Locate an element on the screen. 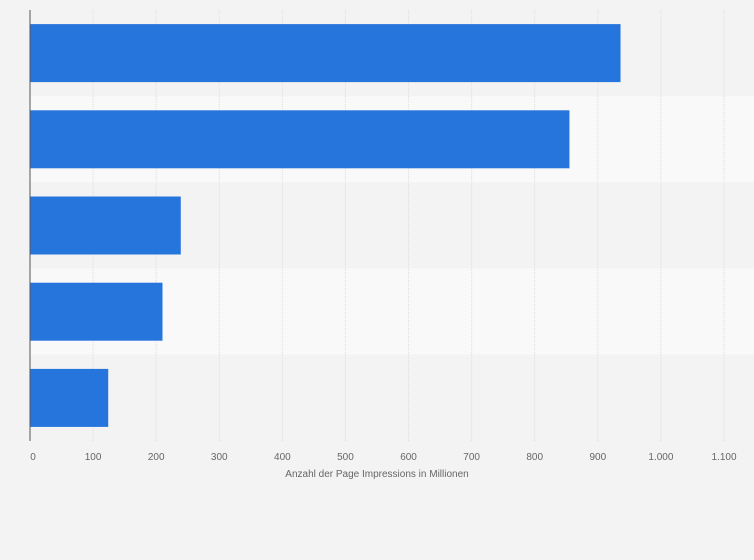 This screenshot has width=754, height=560. x-tick-labels: 0 100 200 300 400 500 600 700 800 900 1.000 1.100 is located at coordinates (383, 457).